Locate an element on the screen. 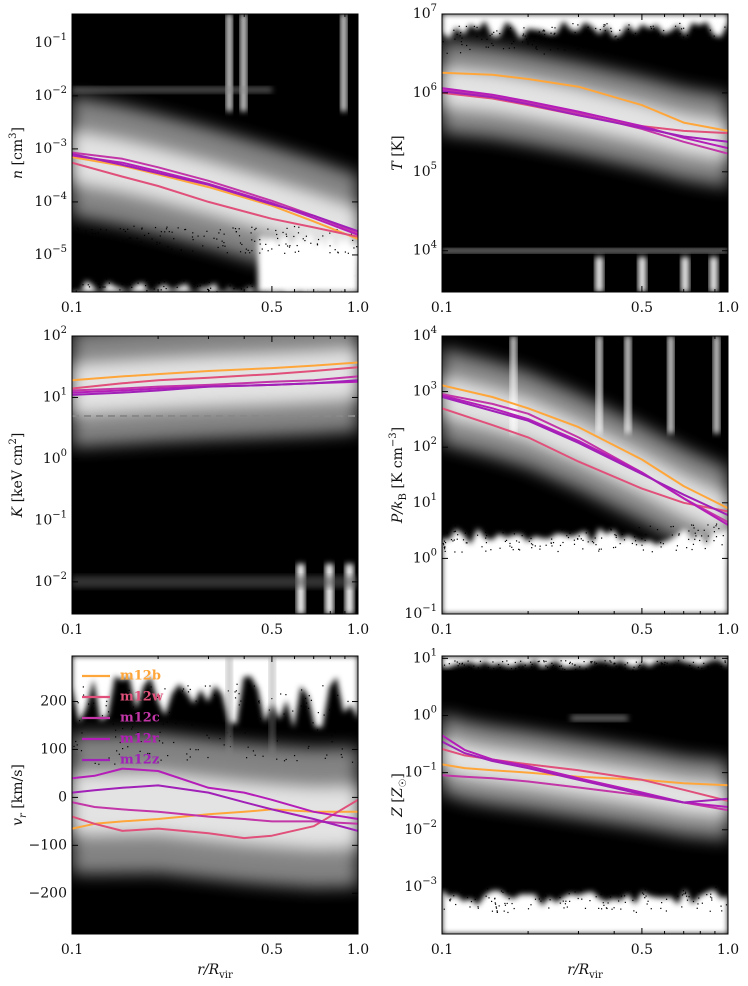 This screenshot has height=986, width=748. y-tick-label: 10⁷ is located at coordinates (425, 13).